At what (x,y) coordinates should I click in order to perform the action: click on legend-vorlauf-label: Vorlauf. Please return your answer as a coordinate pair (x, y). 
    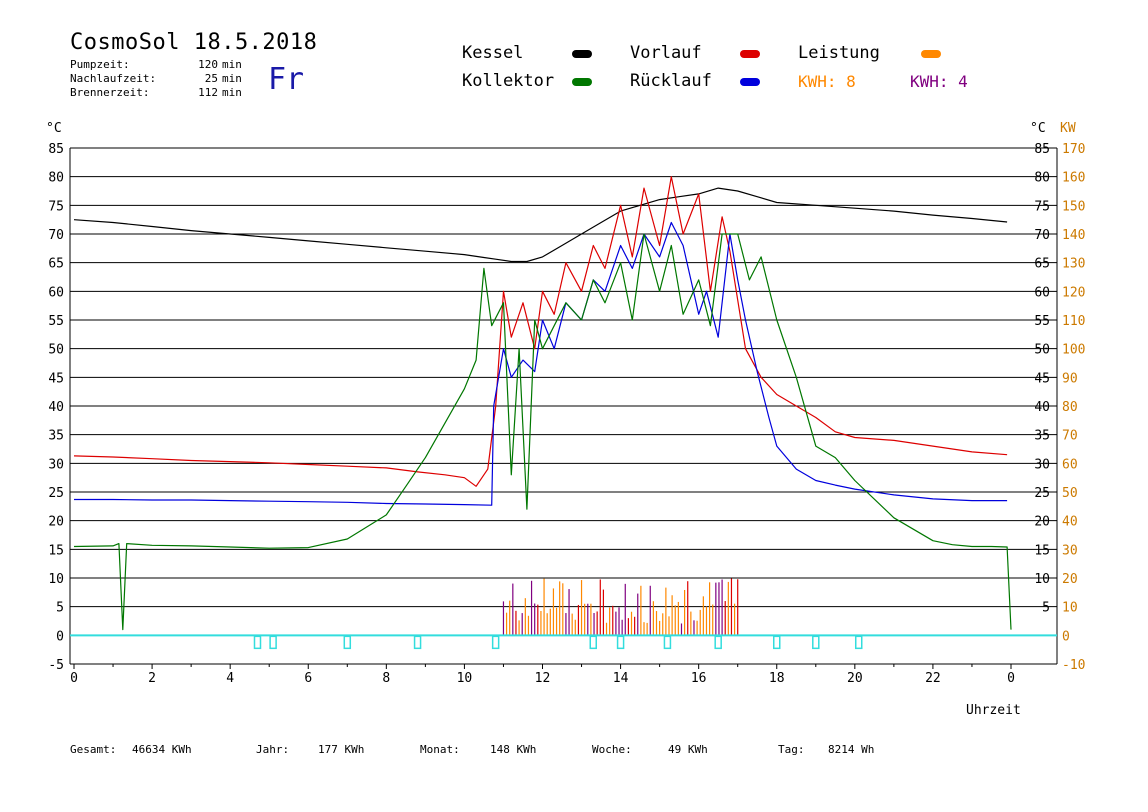
    Looking at the image, I should click on (666, 53).